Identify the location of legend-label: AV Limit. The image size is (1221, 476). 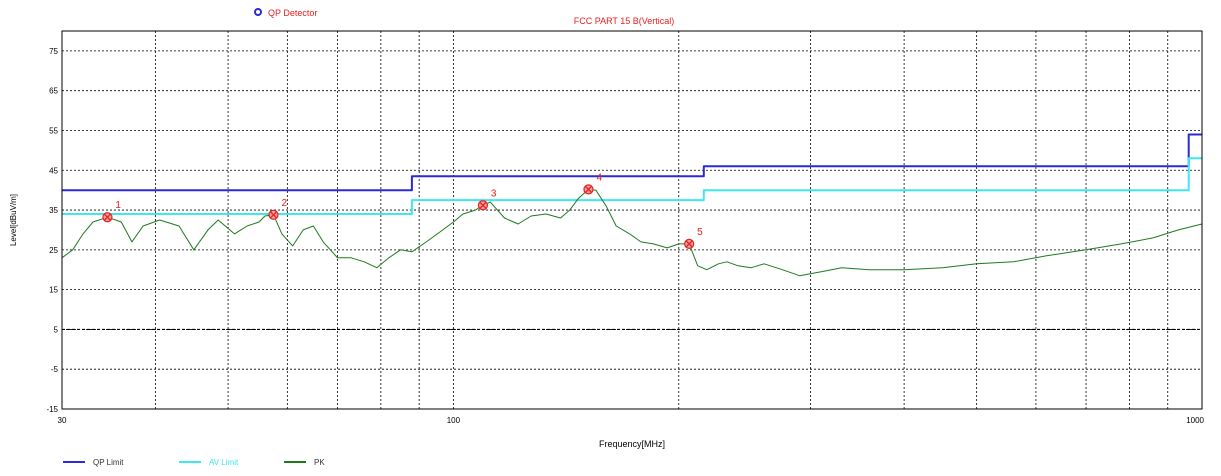
(224, 462).